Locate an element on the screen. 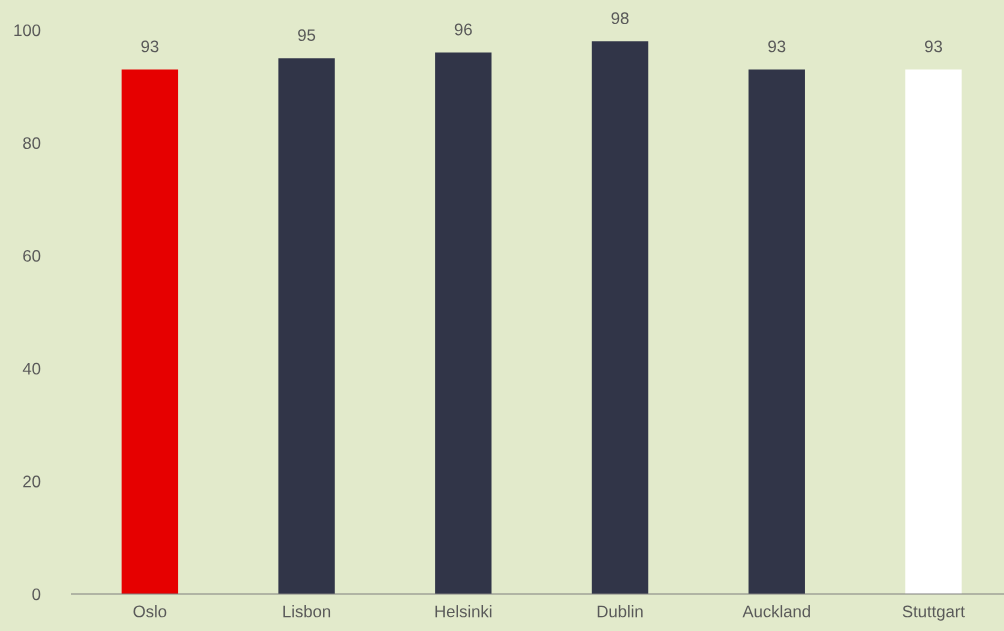 This screenshot has height=631, width=1004. y-tick-label: 20 is located at coordinates (32, 481).